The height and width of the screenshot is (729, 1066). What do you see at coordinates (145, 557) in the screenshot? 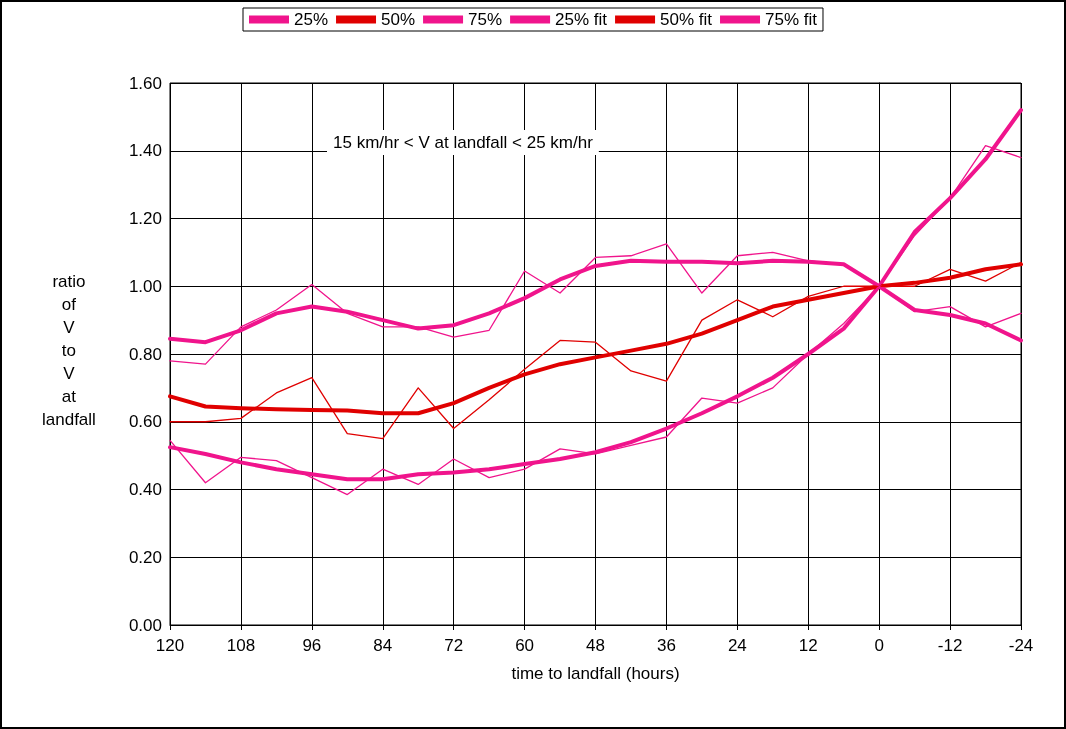
I see `y-tick-label: 0.20` at bounding box center [145, 557].